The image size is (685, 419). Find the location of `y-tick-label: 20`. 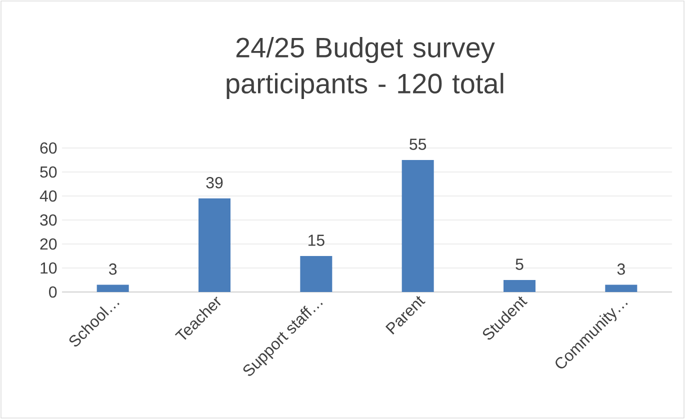

y-tick-label: 20 is located at coordinates (48, 244).